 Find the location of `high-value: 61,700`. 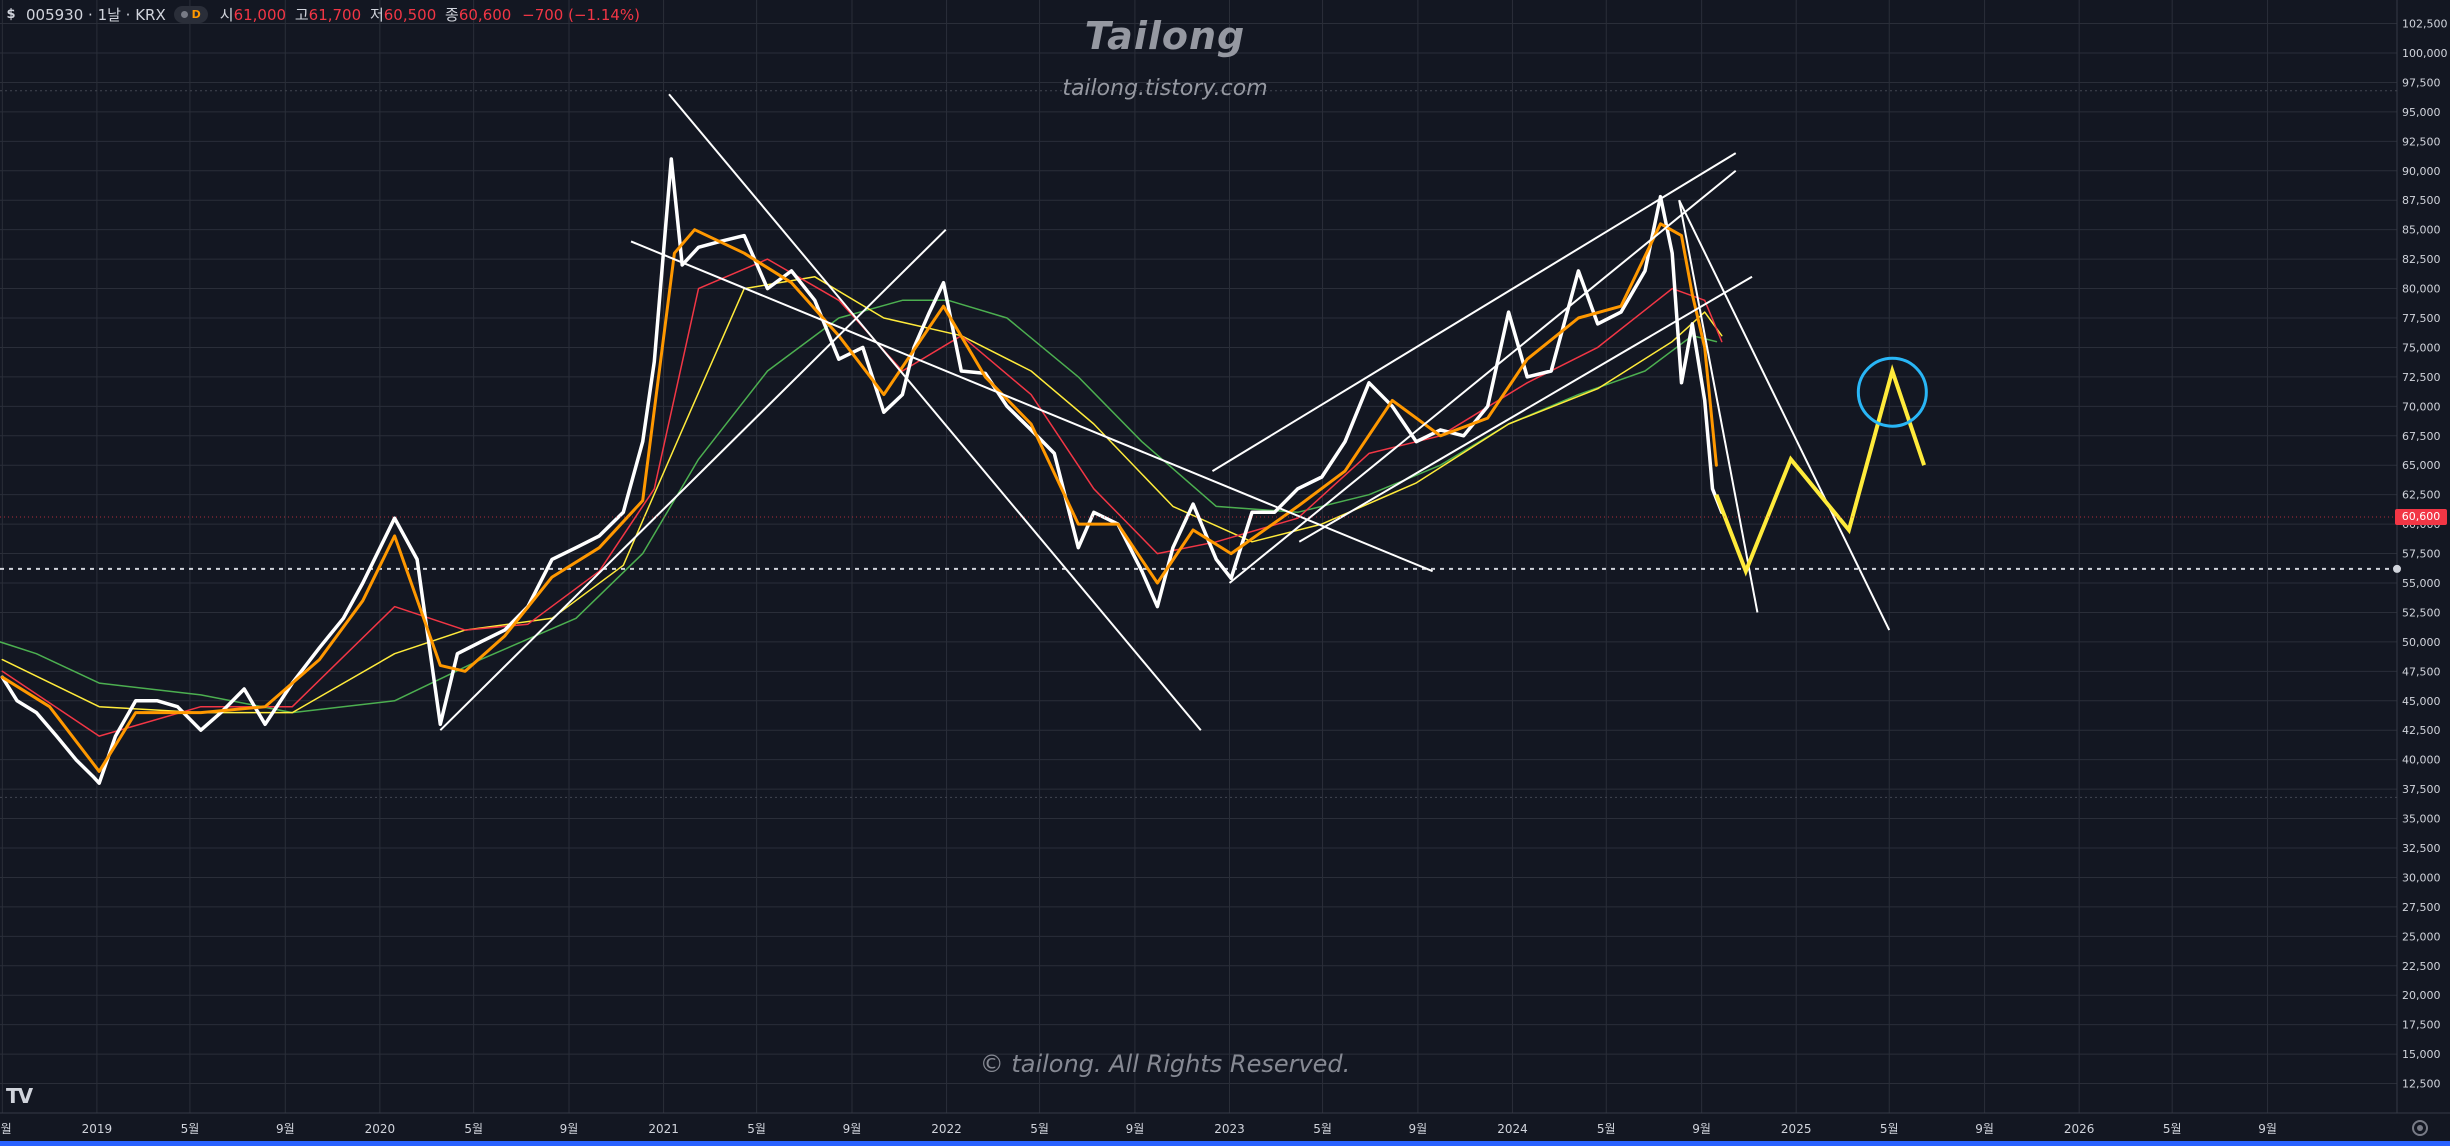

high-value: 61,700 is located at coordinates (335, 14).